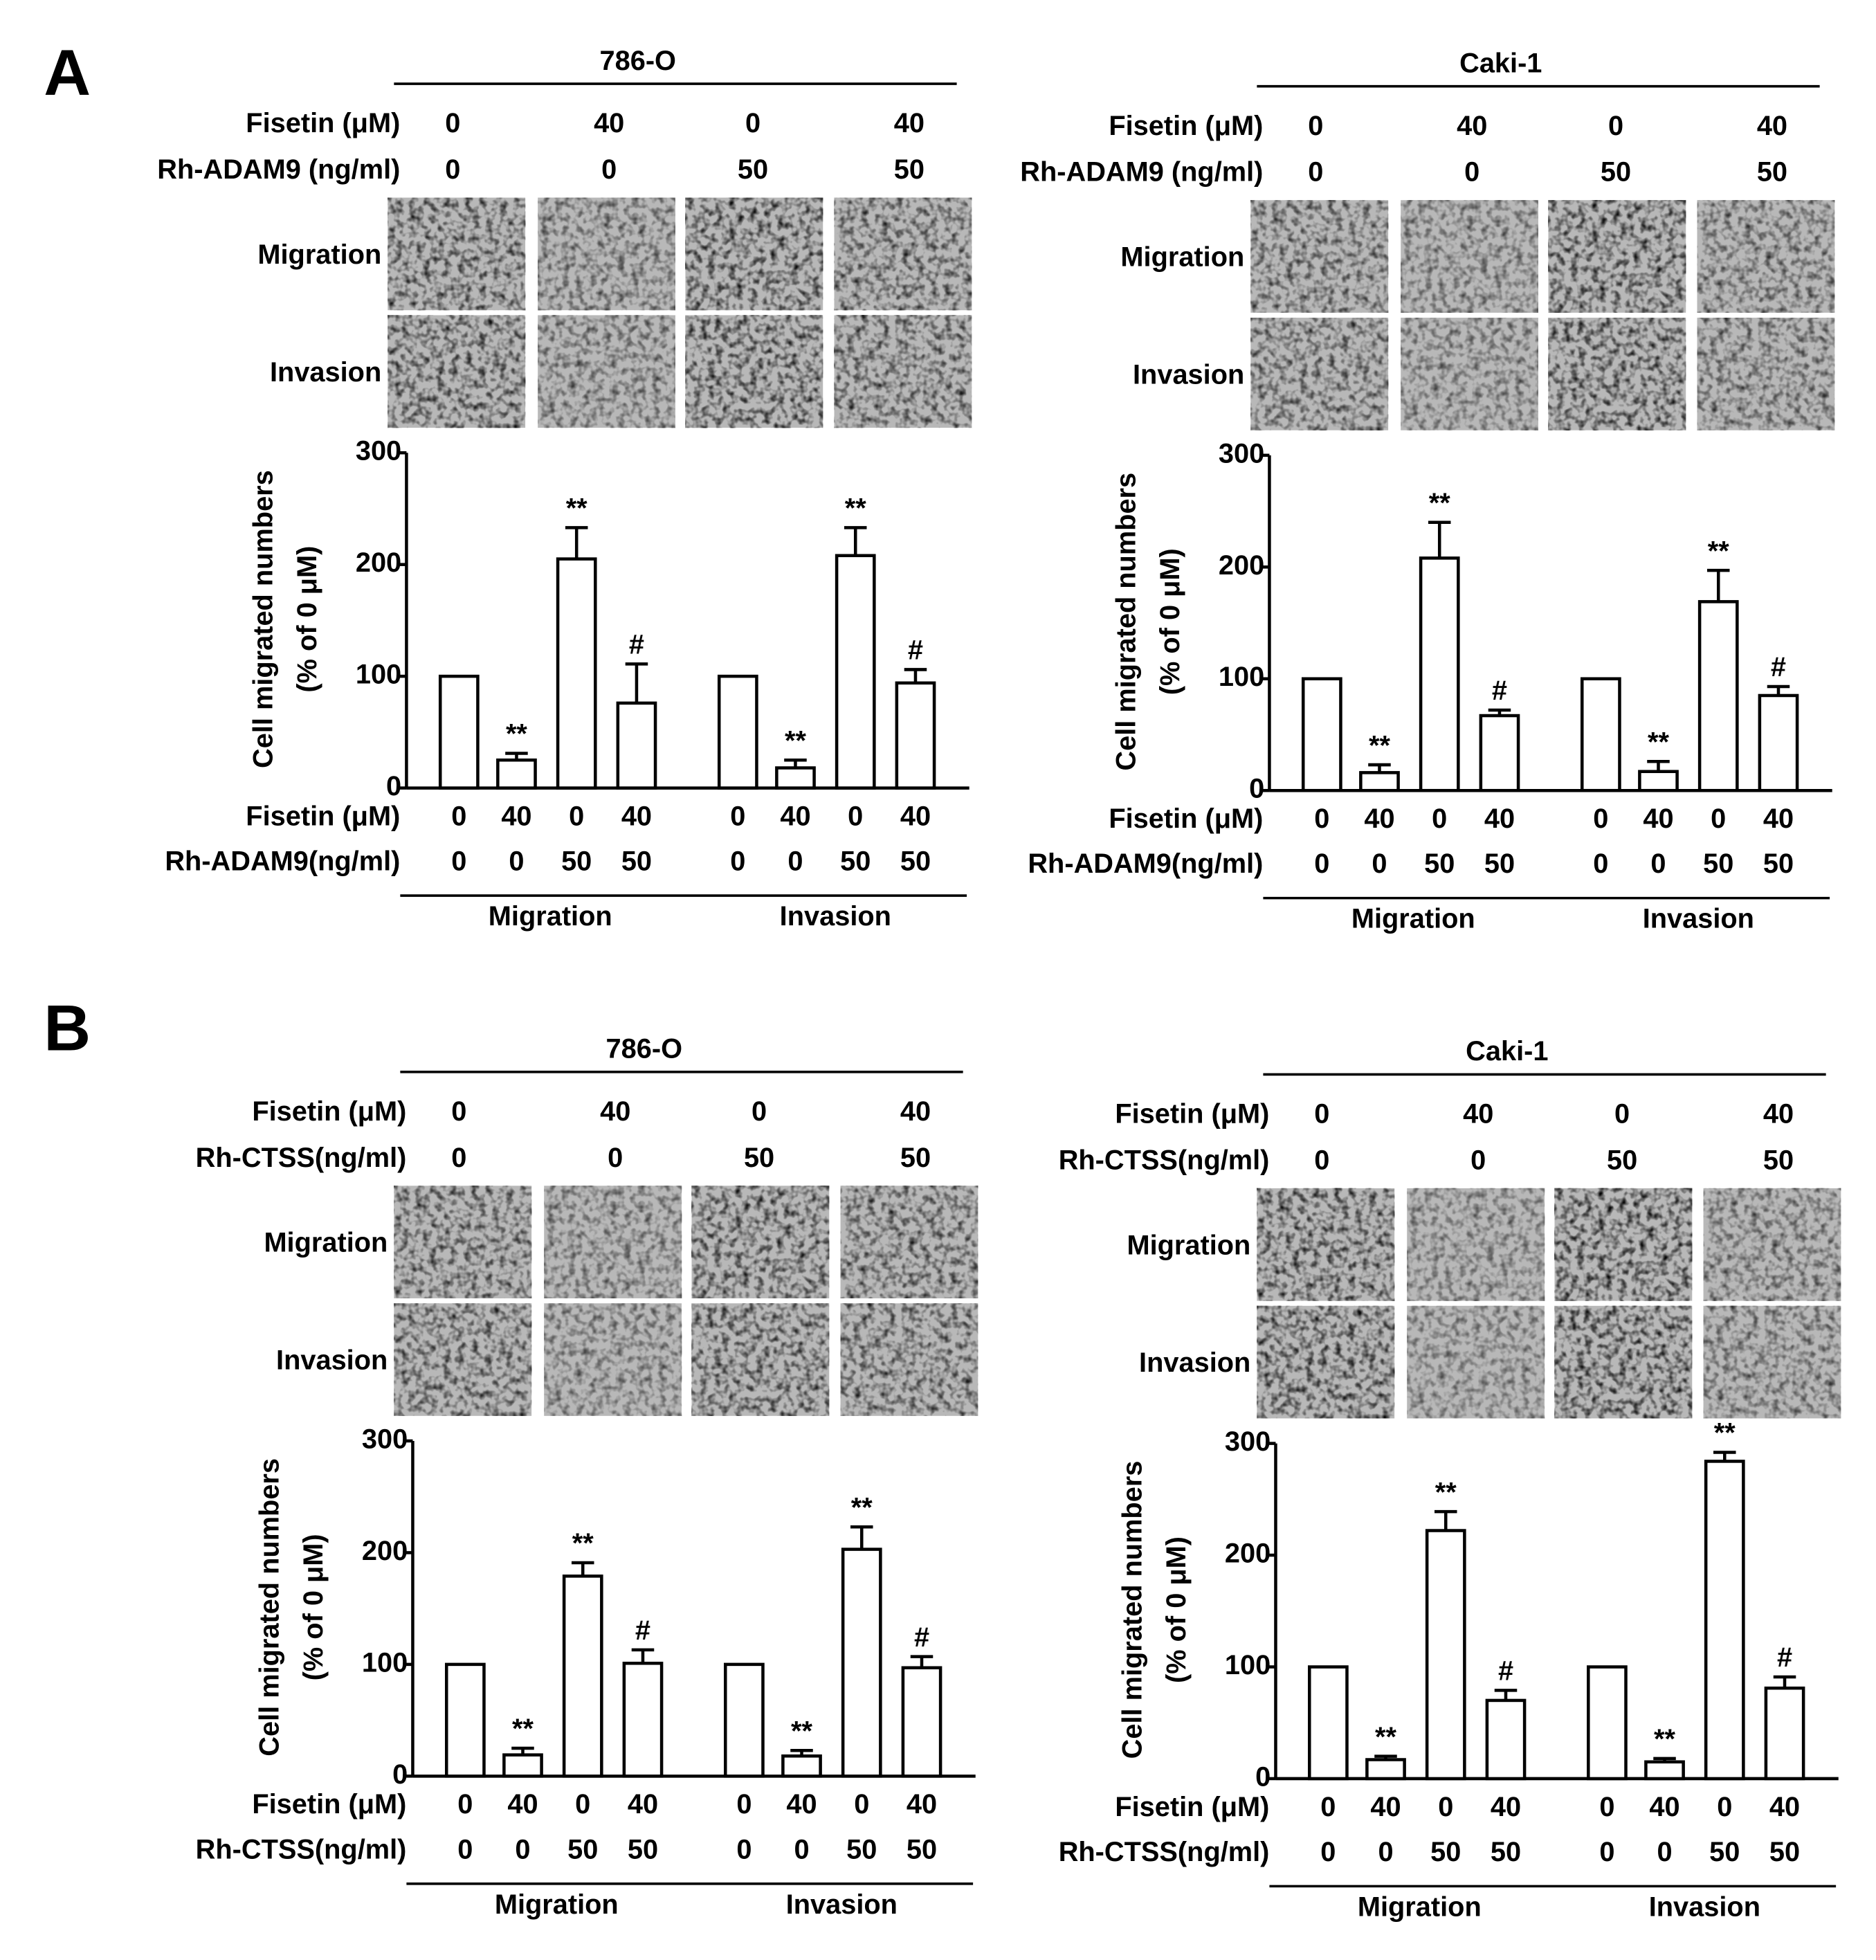 The image size is (1876, 1960). Describe the element at coordinates (325, 372) in the screenshot. I see `image-row-label: Invasion` at that location.